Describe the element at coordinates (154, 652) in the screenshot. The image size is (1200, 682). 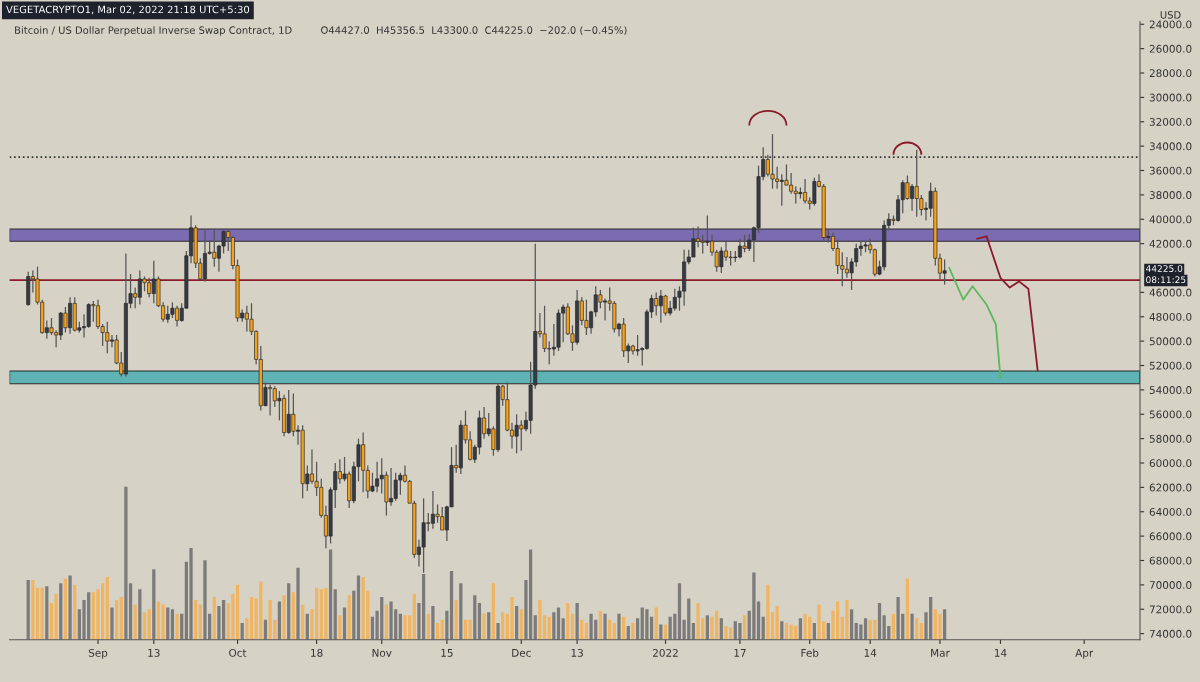
I see `x-tick-label: 13` at that location.